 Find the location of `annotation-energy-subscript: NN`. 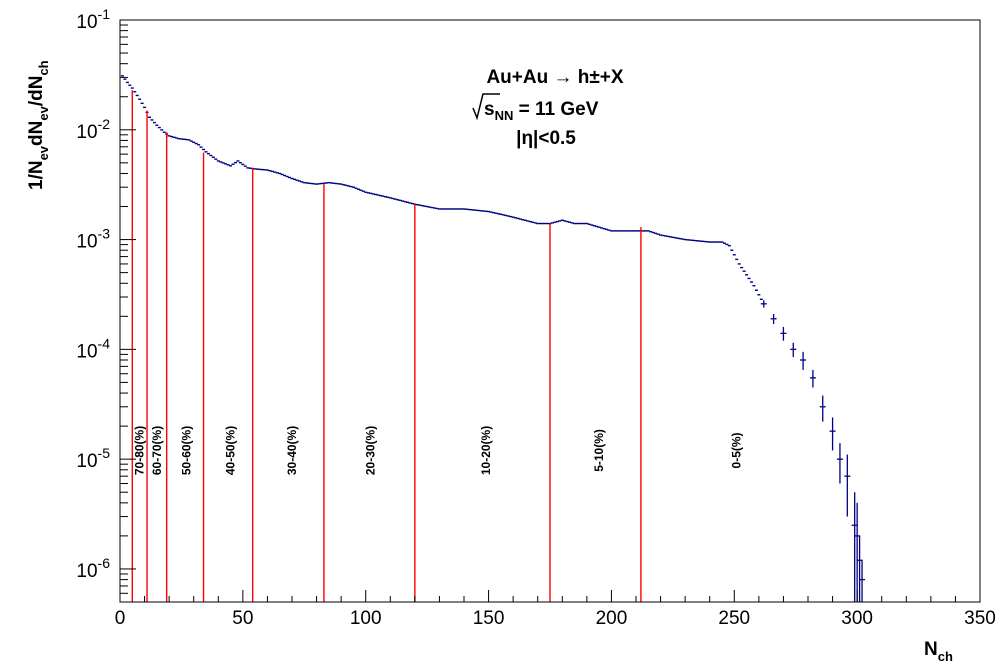

annotation-energy-subscript: NN is located at coordinates (504, 115).